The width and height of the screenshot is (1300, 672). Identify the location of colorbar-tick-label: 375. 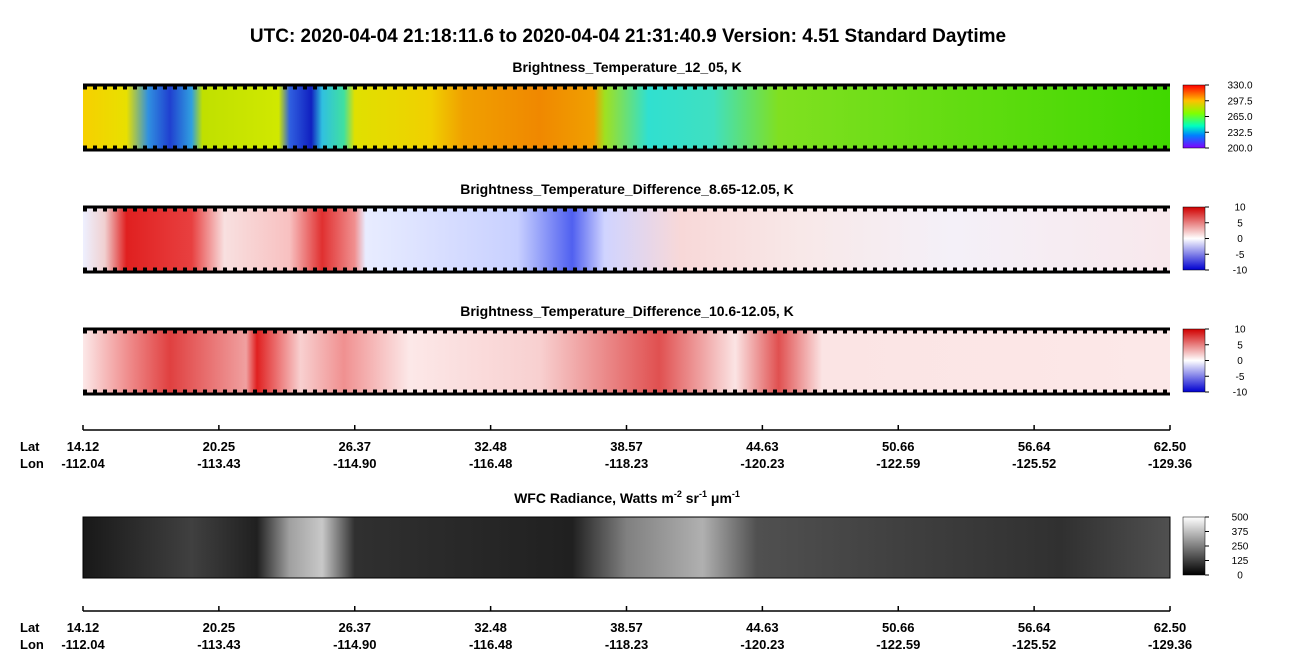
(1240, 532).